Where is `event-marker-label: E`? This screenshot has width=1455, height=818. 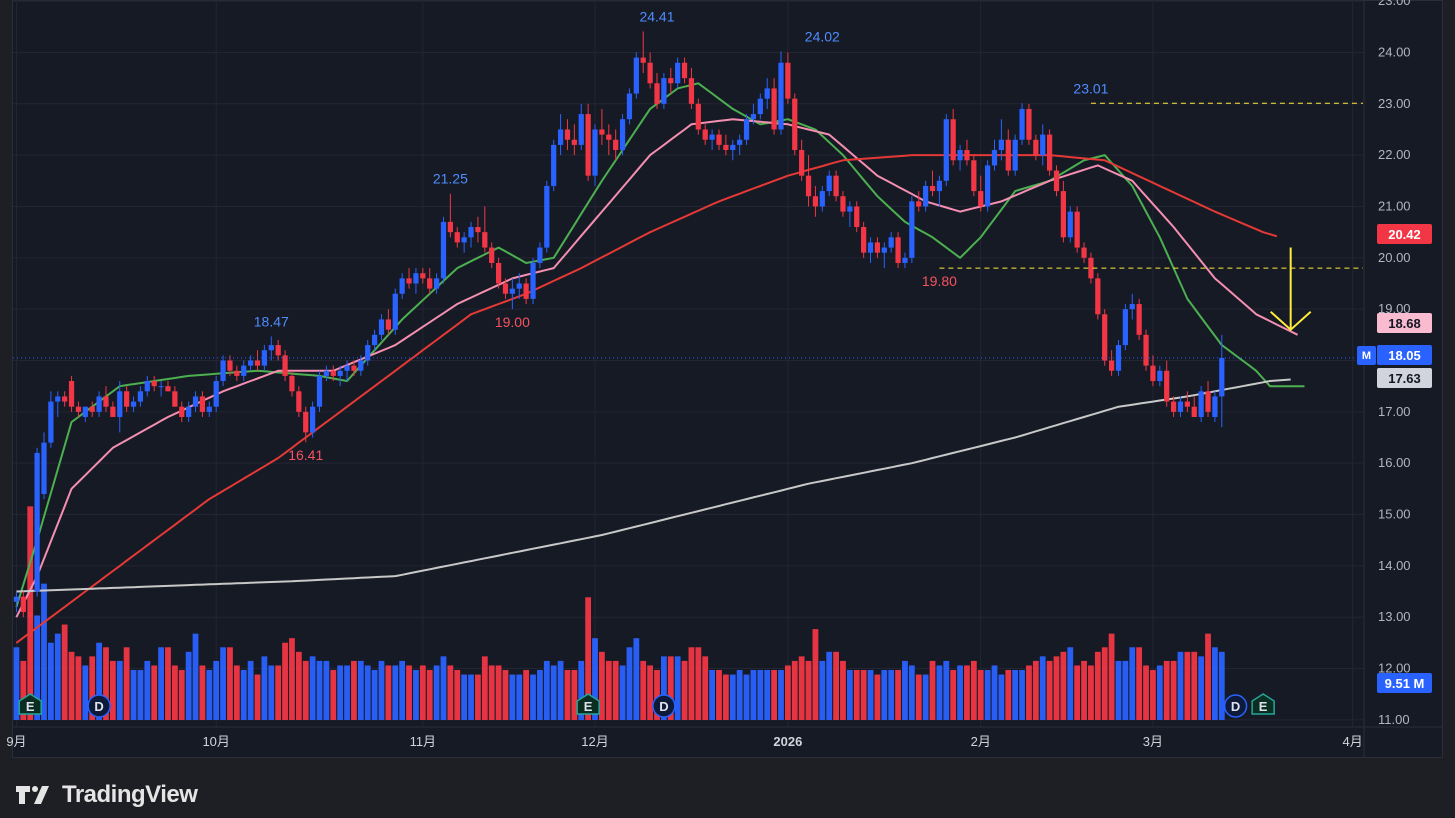
event-marker-label: E is located at coordinates (30, 706).